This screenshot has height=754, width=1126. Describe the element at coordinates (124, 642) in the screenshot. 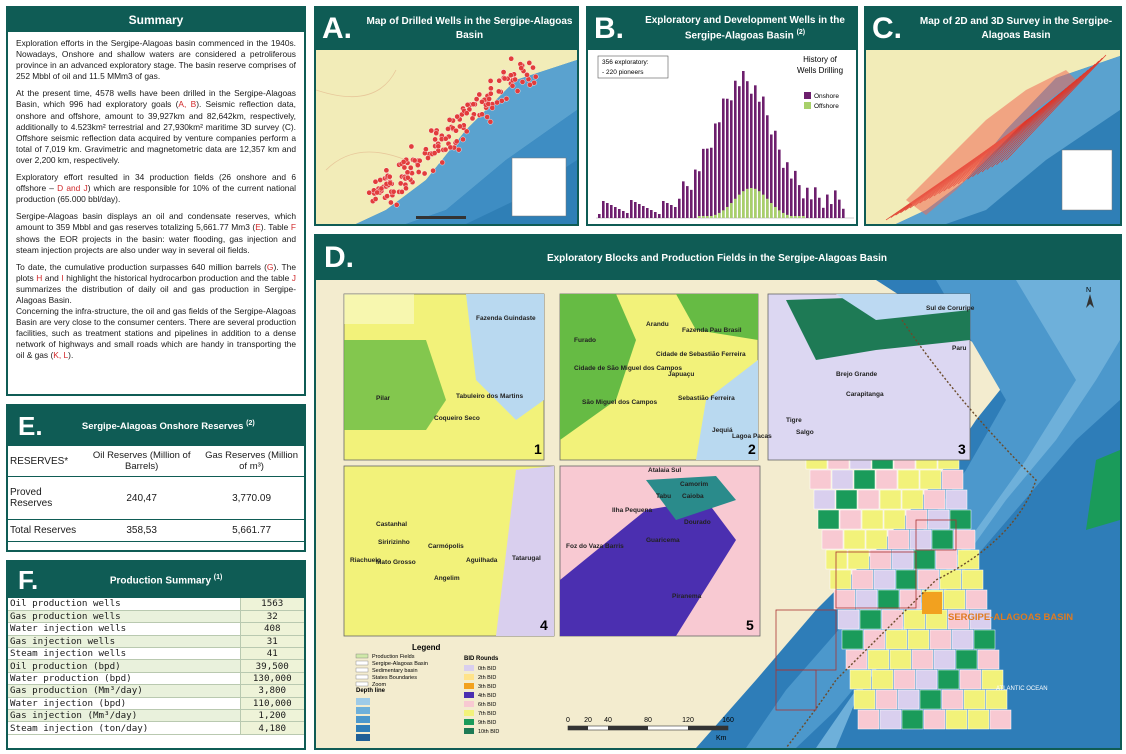

I see `production-label: Gas injection wells` at that location.